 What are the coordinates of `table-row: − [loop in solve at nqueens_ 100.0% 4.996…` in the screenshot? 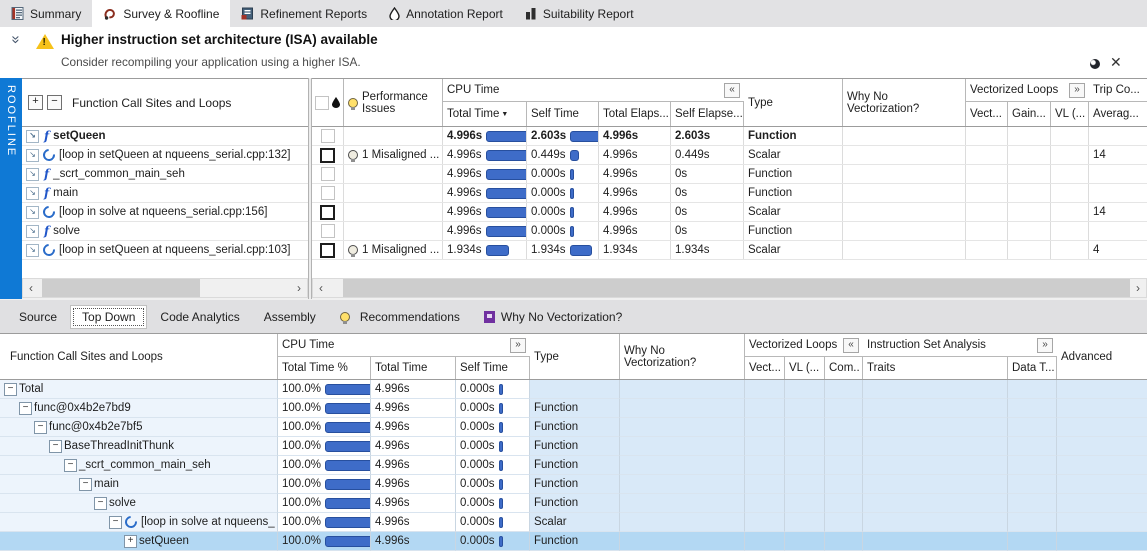 It's located at (573, 522).